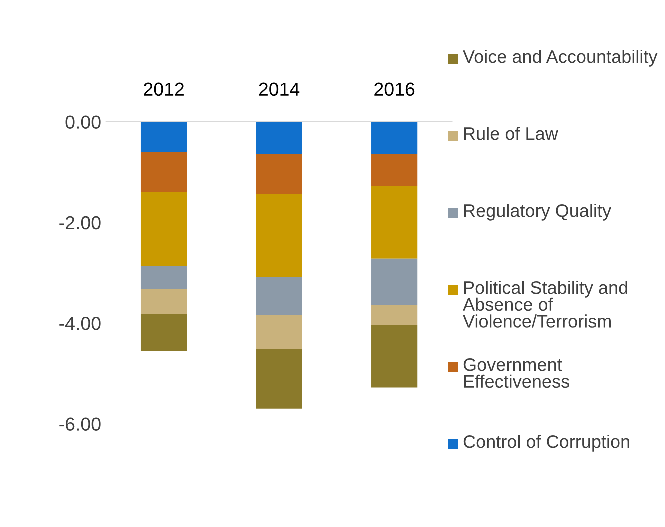 This screenshot has height=527, width=665. Describe the element at coordinates (83, 122) in the screenshot. I see `y-tick-label: 0.00` at that location.